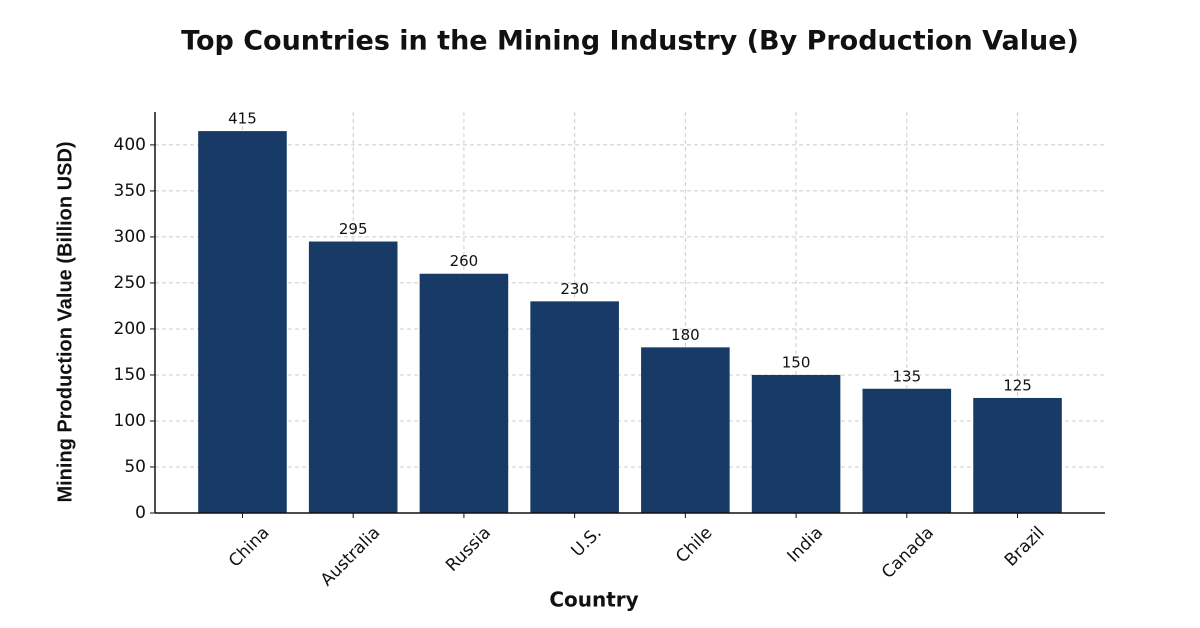 This screenshot has width=1200, height=628. I want to click on y-axis-label: Mining Production Value (Billion USD), so click(65, 321).